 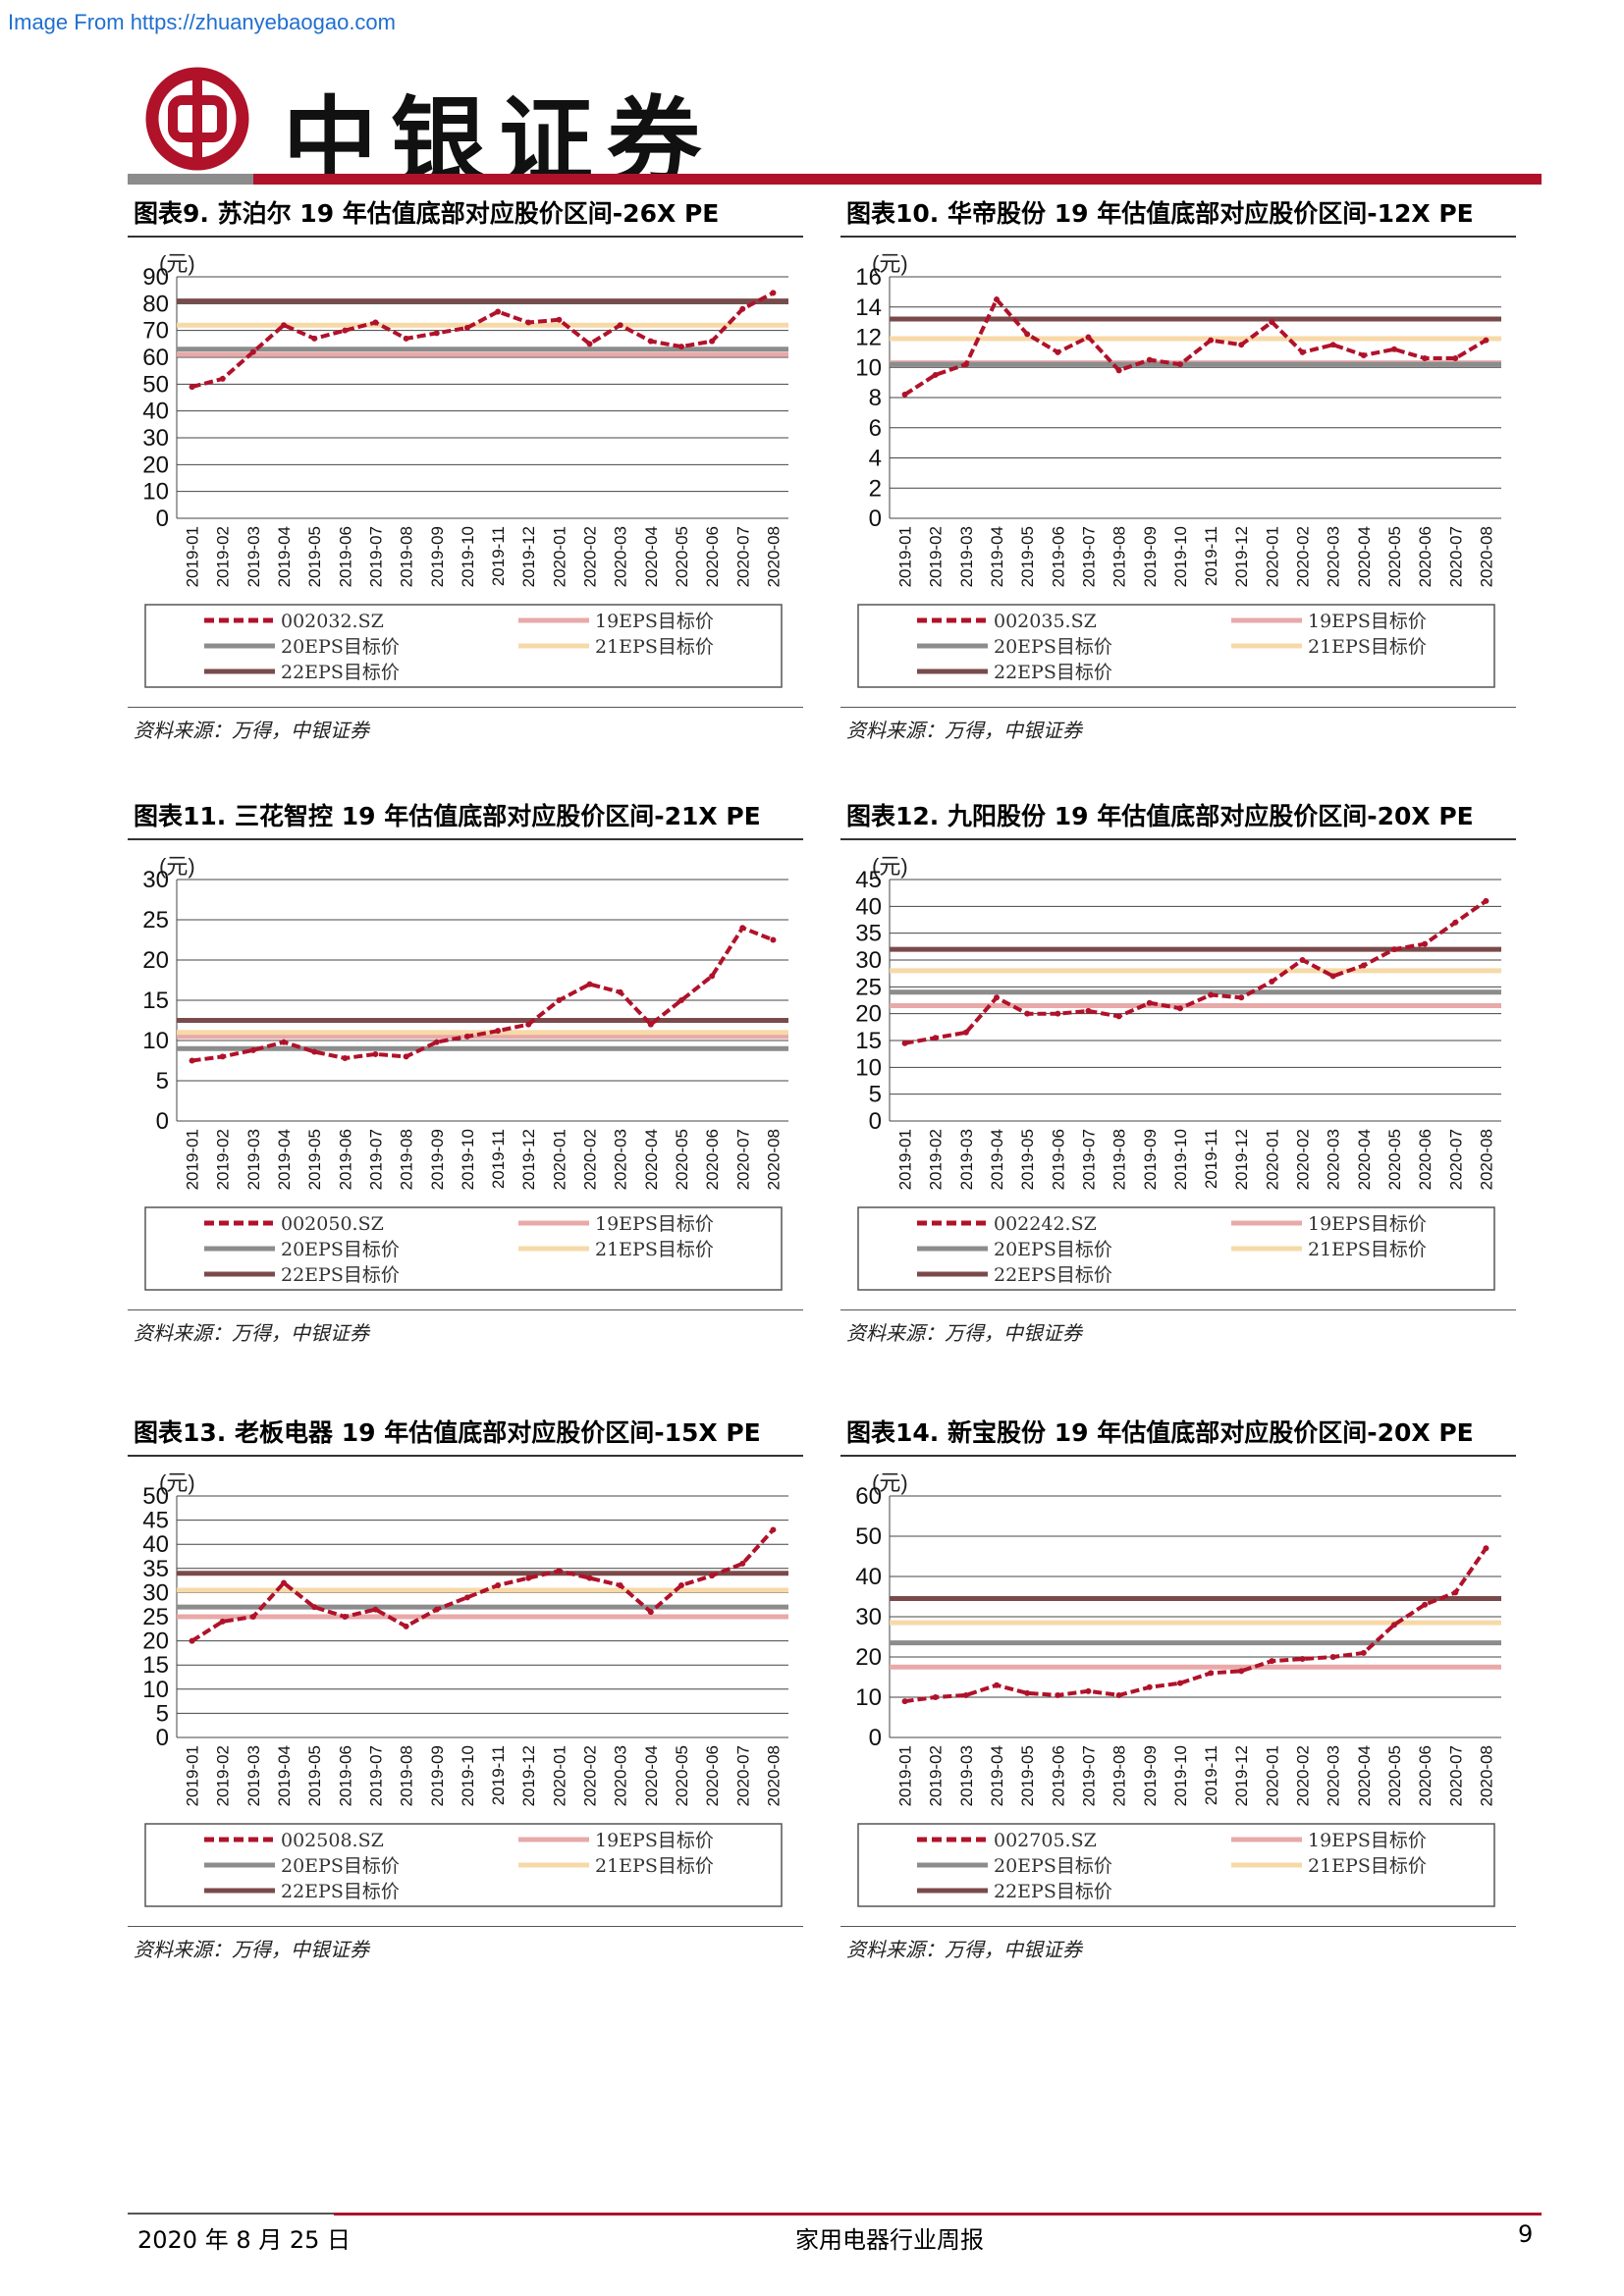 I want to click on legend-label: 002032.SZ, so click(x=332, y=621).